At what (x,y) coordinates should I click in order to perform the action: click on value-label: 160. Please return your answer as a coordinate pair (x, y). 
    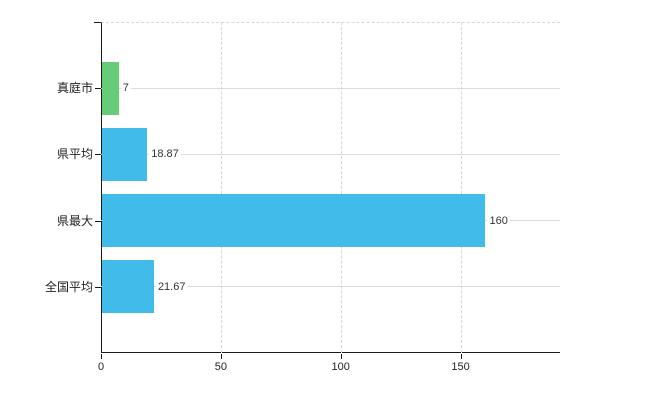
    Looking at the image, I should click on (498, 220).